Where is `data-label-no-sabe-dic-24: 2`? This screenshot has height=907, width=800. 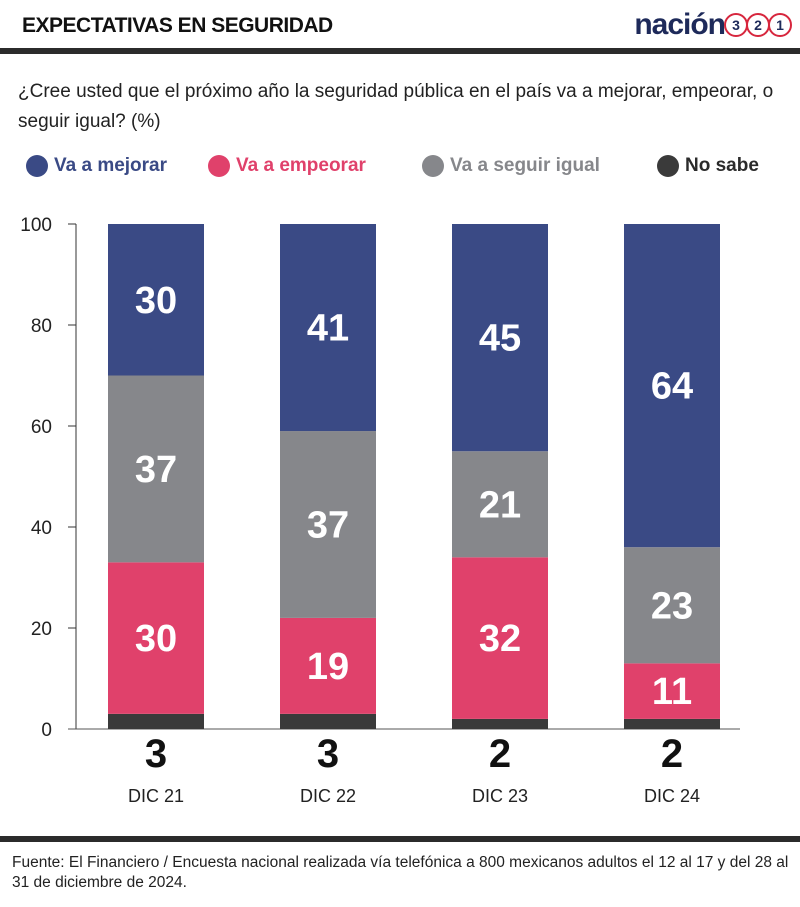 data-label-no-sabe-dic-24: 2 is located at coordinates (672, 754).